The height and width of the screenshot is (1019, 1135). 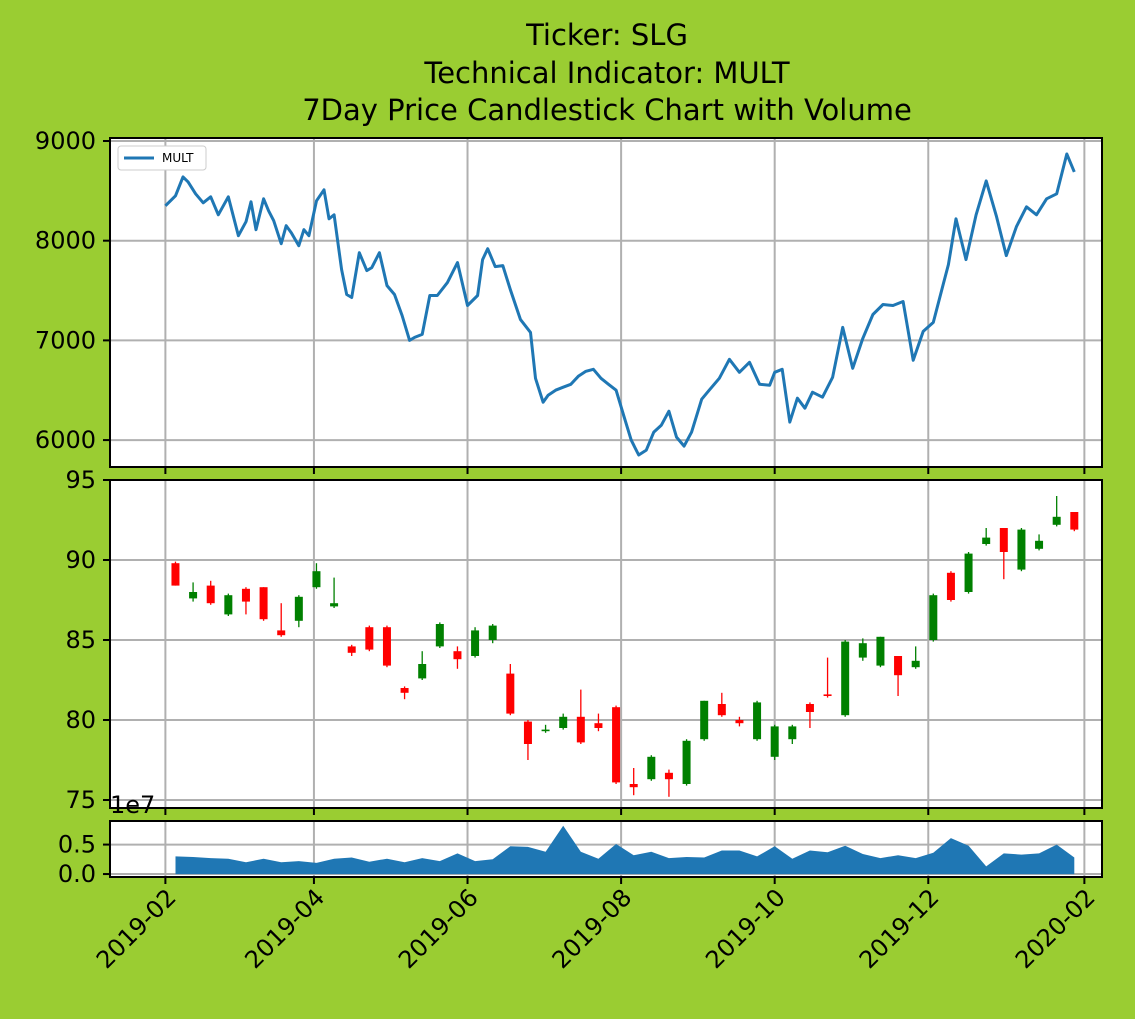 What do you see at coordinates (606, 35) in the screenshot?
I see `chart-title-line-1: Ticker: SLG` at bounding box center [606, 35].